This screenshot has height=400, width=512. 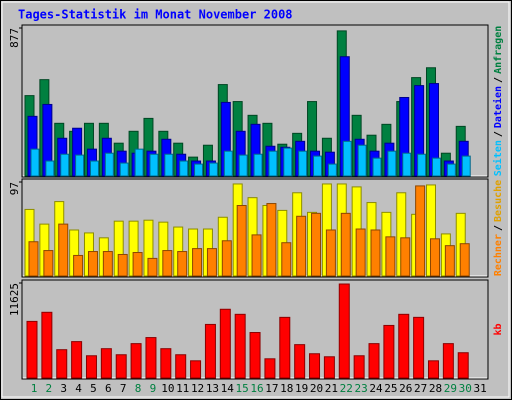 What do you see at coordinates (34, 388) in the screenshot?
I see `x-tick-label: 1` at bounding box center [34, 388].